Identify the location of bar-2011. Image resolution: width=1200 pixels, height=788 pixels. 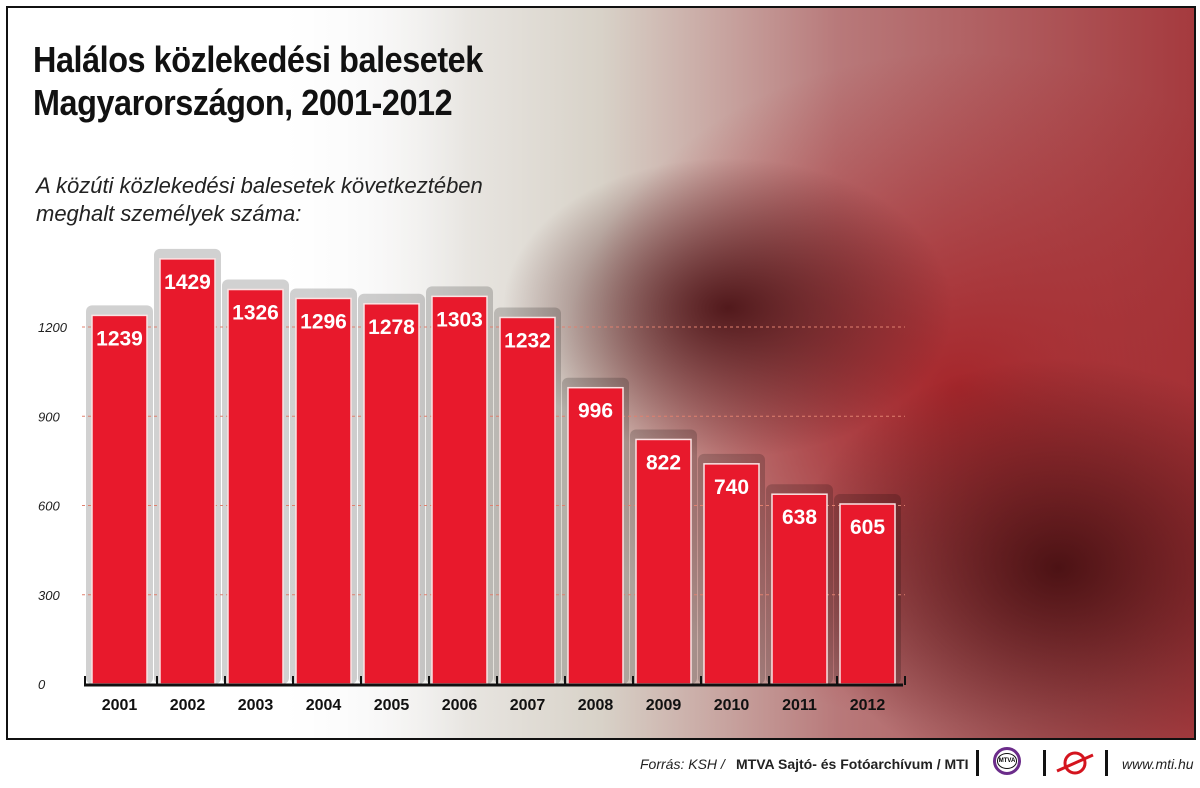
(799, 589).